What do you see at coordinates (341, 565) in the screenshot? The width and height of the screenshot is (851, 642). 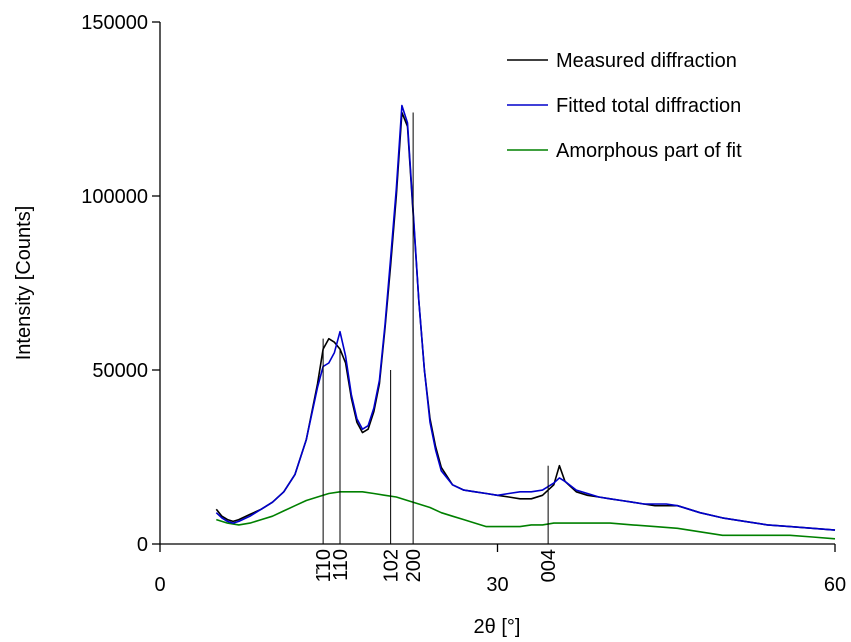 I see `peak-label: 110` at bounding box center [341, 565].